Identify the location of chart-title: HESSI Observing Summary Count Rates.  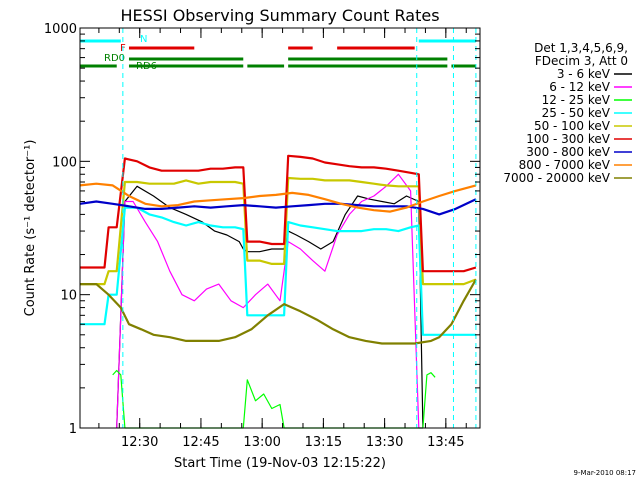
(279, 15).